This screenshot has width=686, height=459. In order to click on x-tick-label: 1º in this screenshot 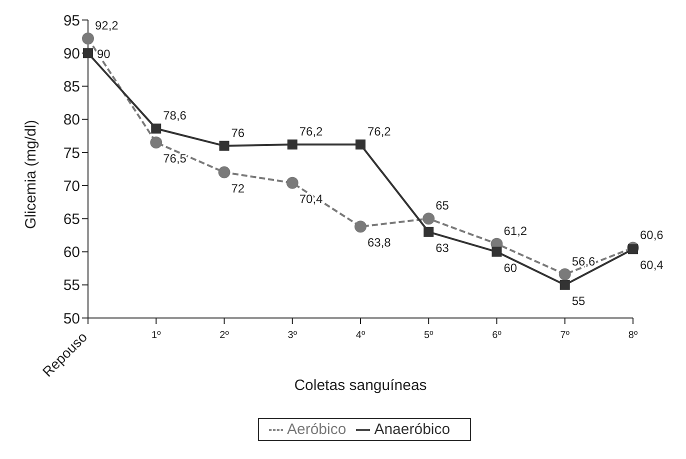, I will do `click(157, 335)`.